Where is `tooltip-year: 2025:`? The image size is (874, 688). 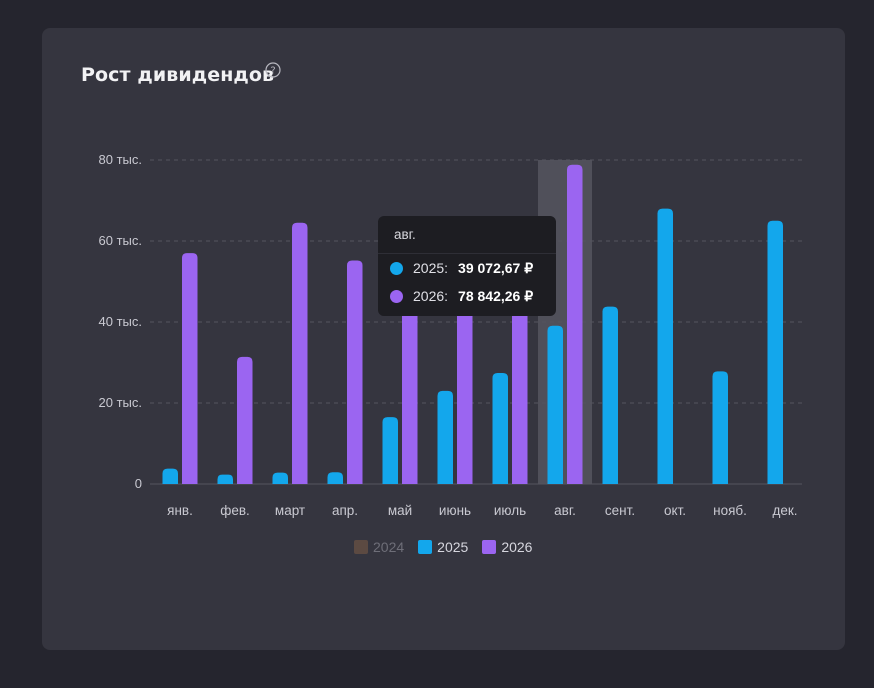 tooltip-year: 2025: is located at coordinates (431, 268).